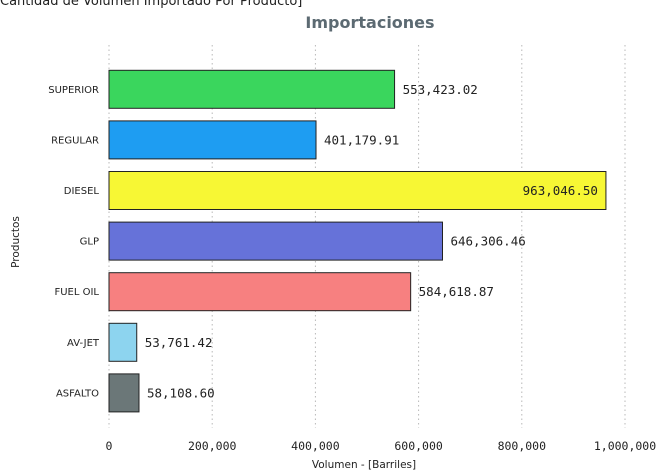 The height and width of the screenshot is (471, 658). Describe the element at coordinates (440, 89) in the screenshot. I see `value-label: 553,423.02` at that location.